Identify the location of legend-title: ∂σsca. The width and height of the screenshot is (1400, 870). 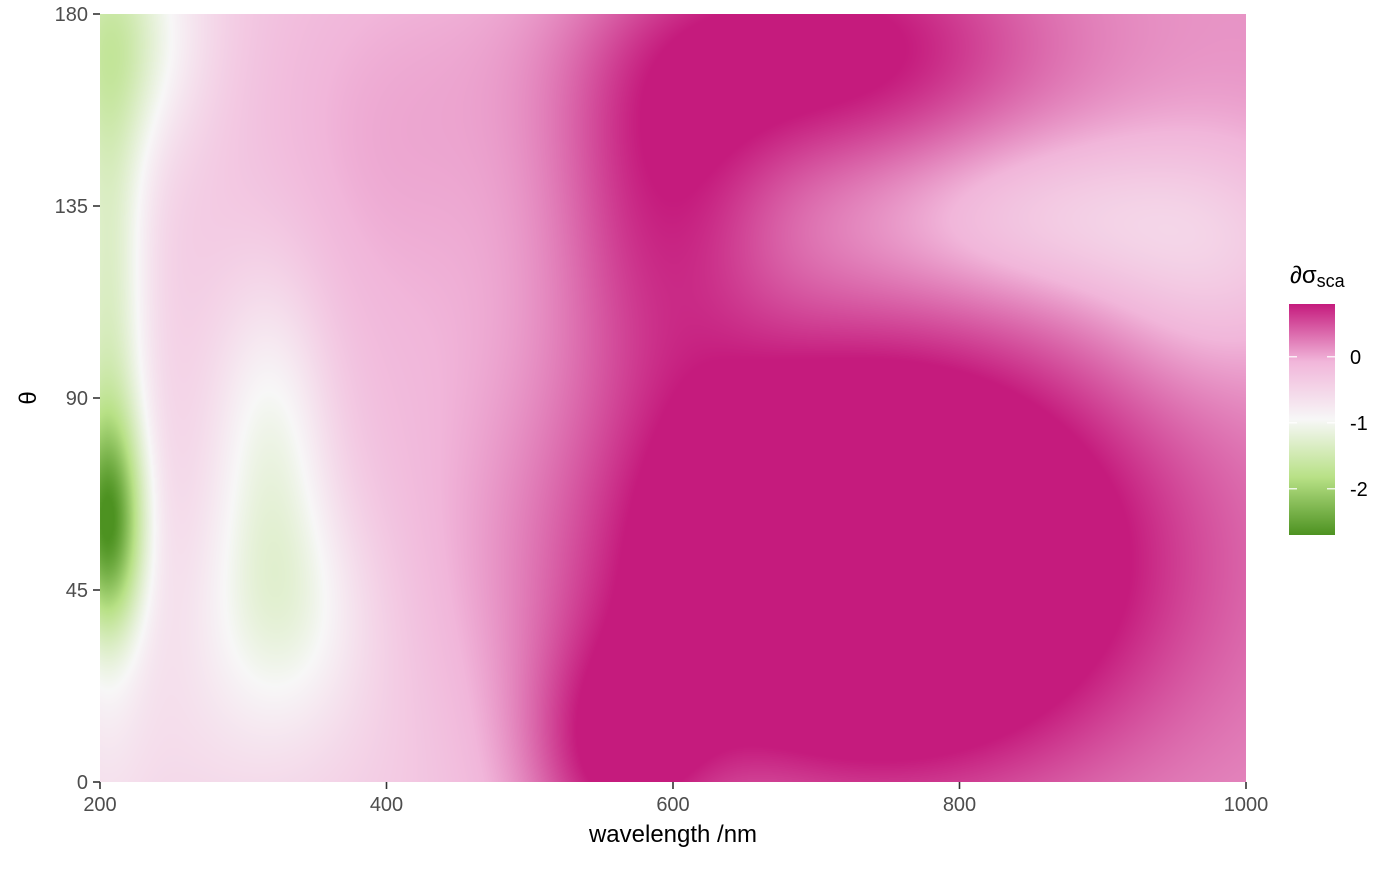
(1318, 276).